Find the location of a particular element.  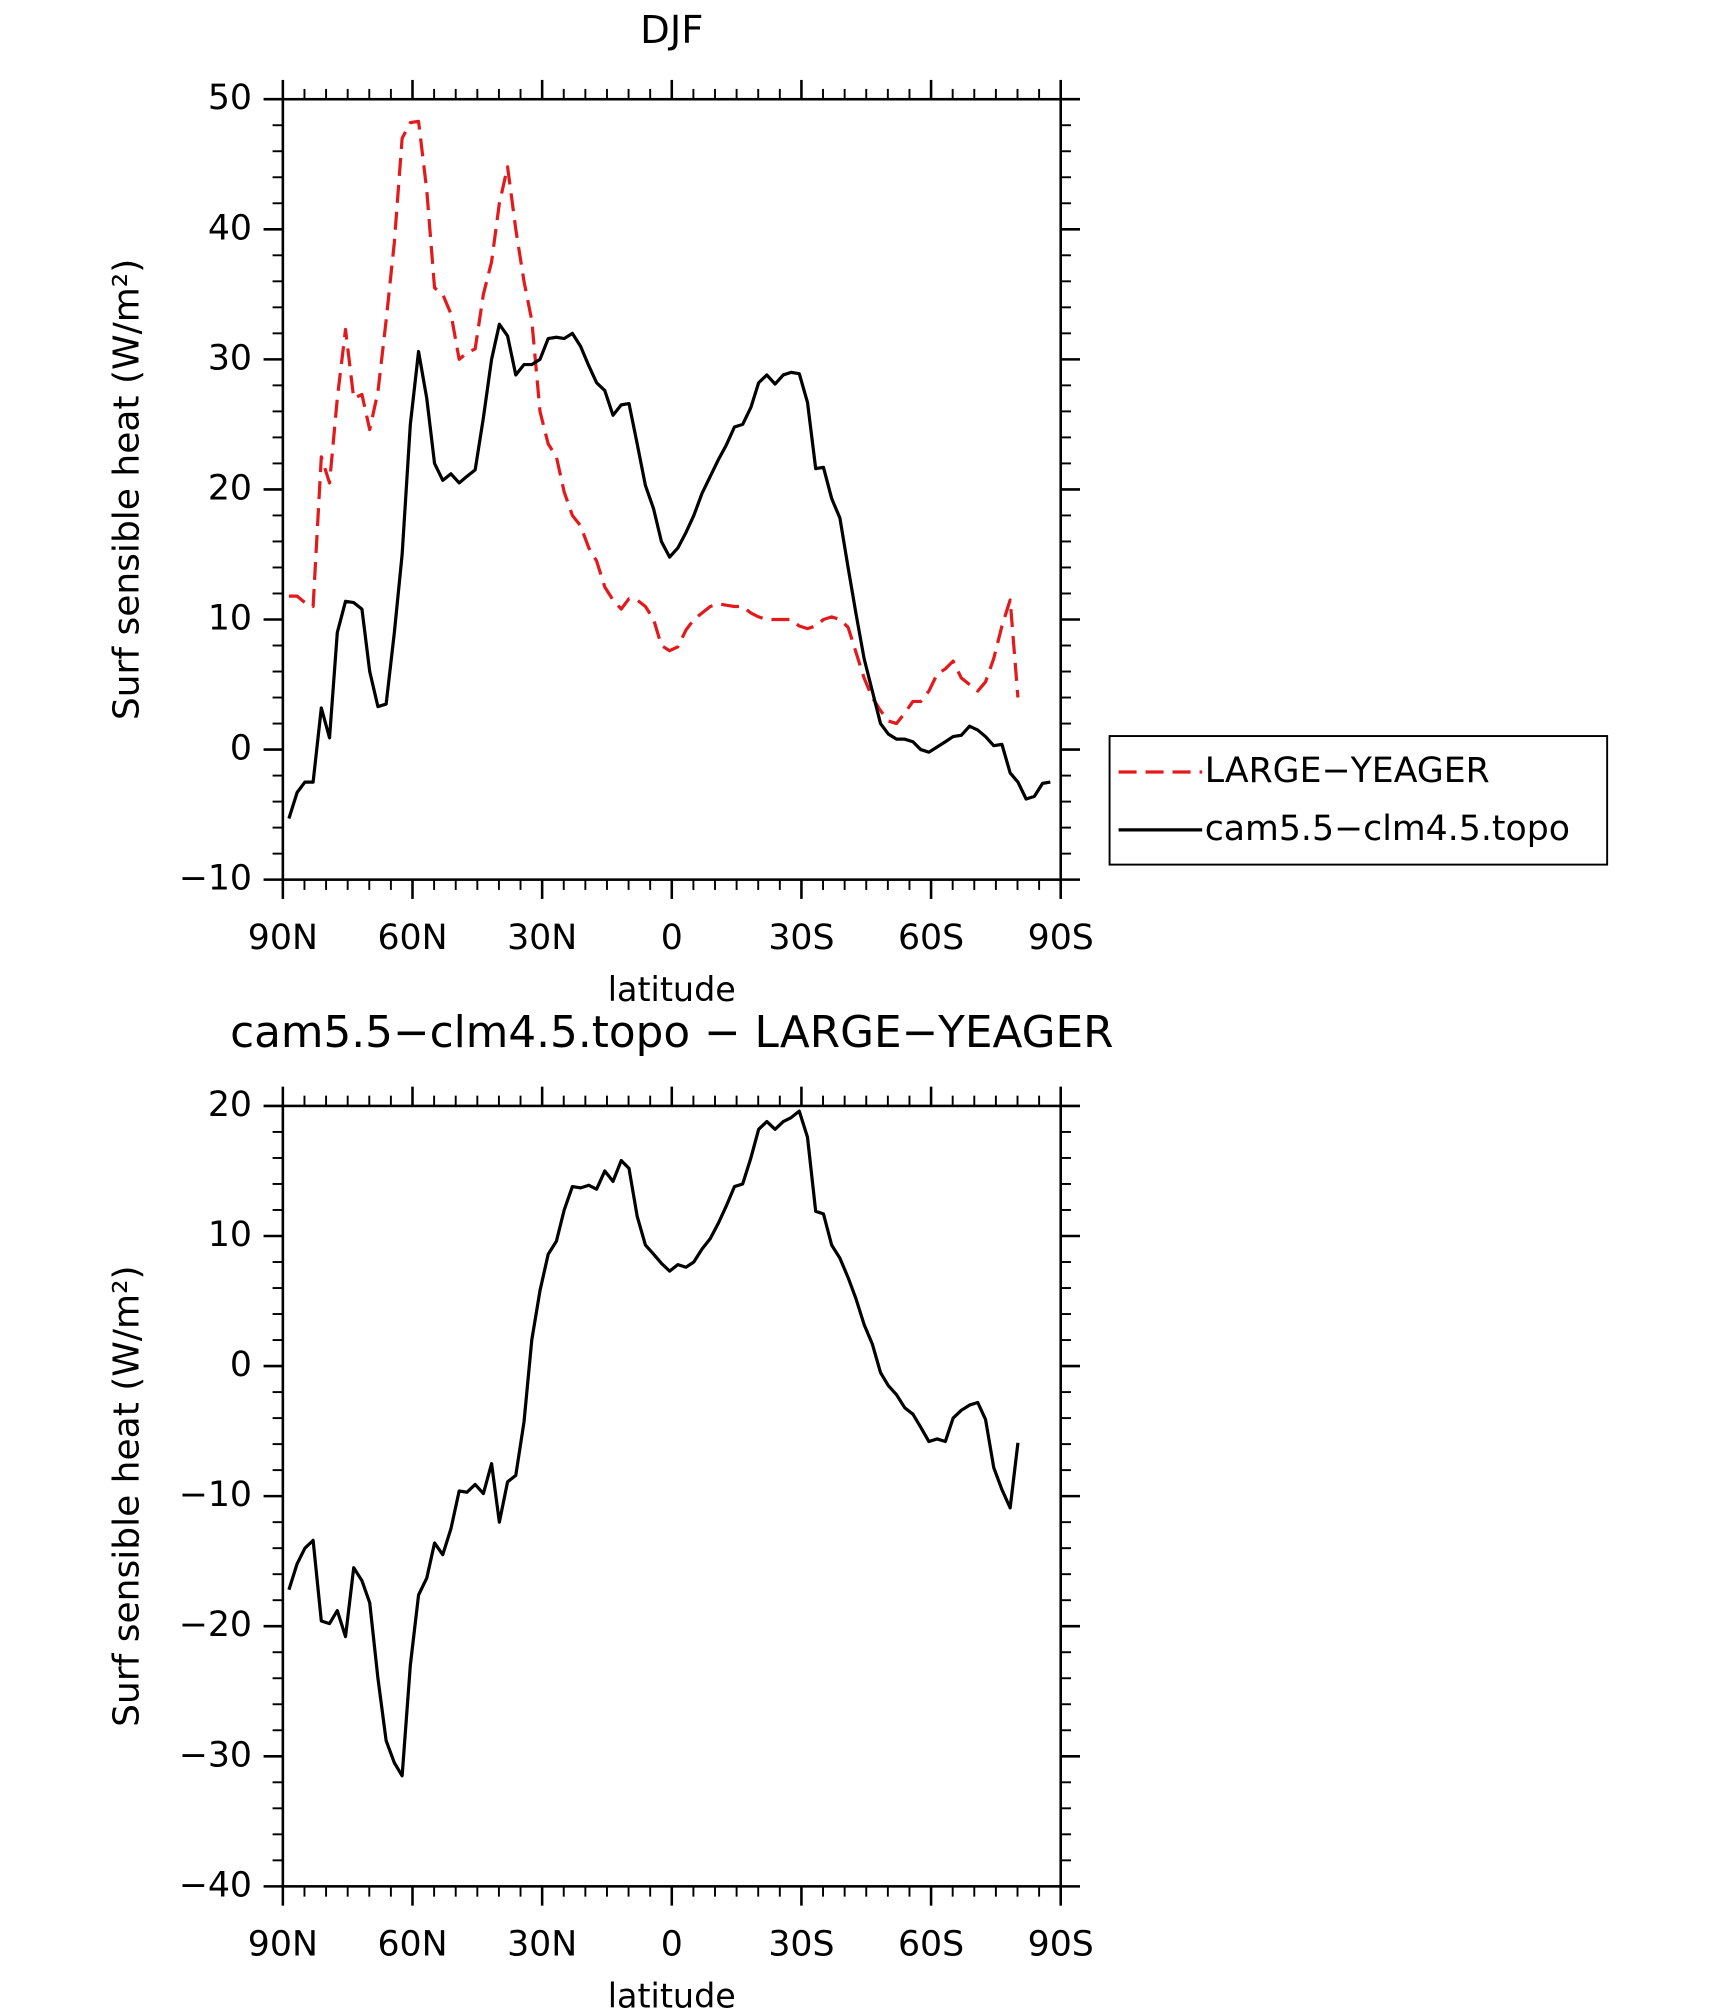

legend-box is located at coordinates (1358, 800).